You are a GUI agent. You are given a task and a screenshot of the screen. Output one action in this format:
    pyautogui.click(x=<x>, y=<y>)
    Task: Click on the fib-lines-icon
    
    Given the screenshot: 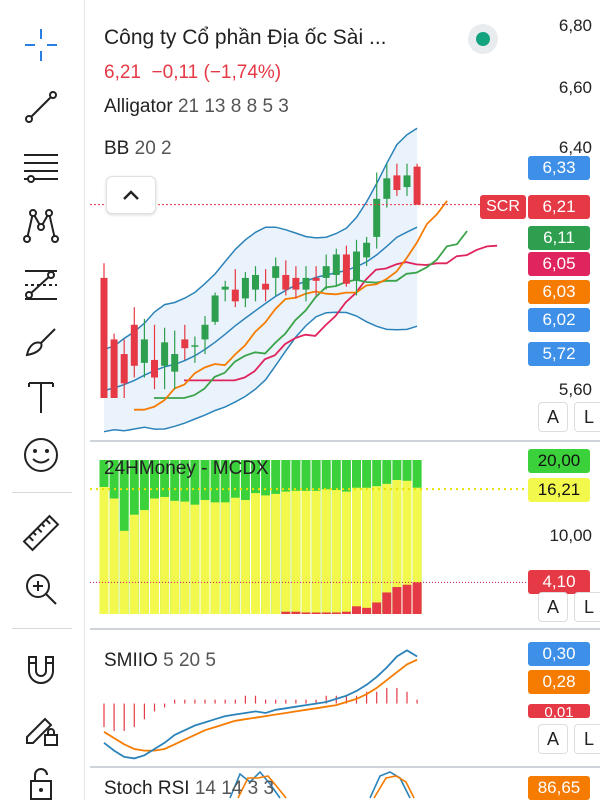 What is the action you would take?
    pyautogui.click(x=41, y=167)
    